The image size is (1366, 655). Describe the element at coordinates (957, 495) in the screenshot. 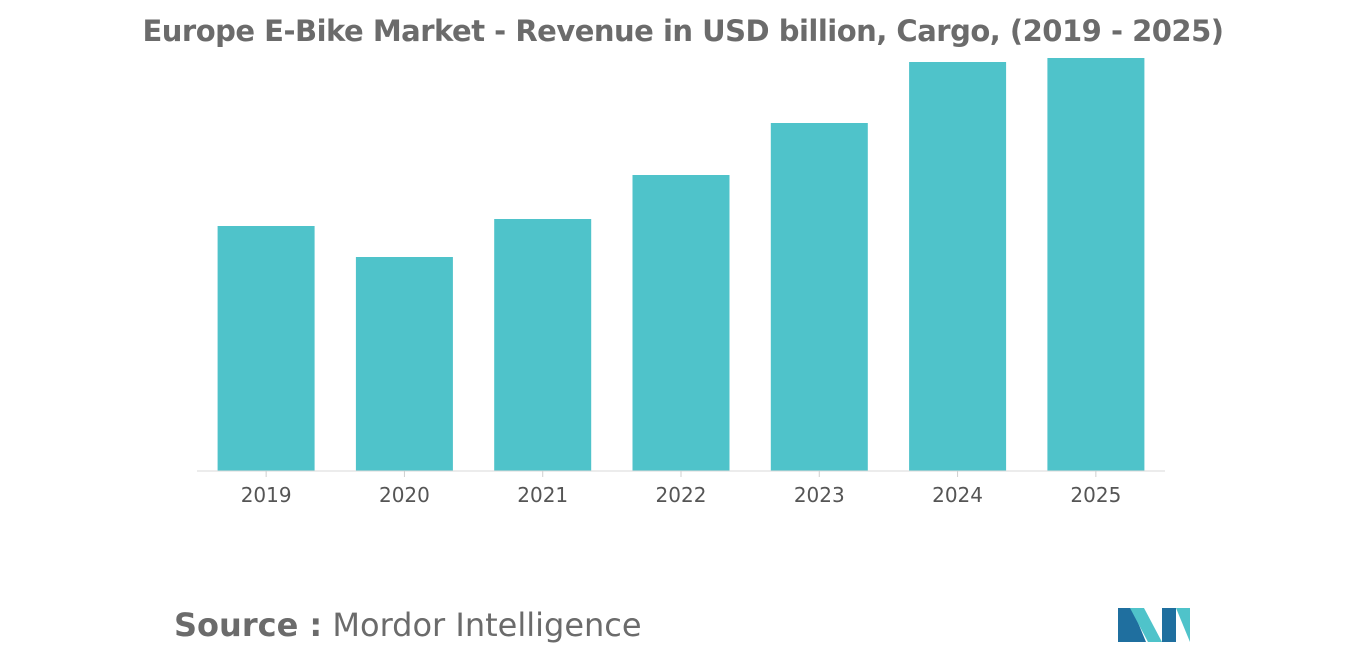

I see `x-tick-label-2024: 2024` at that location.